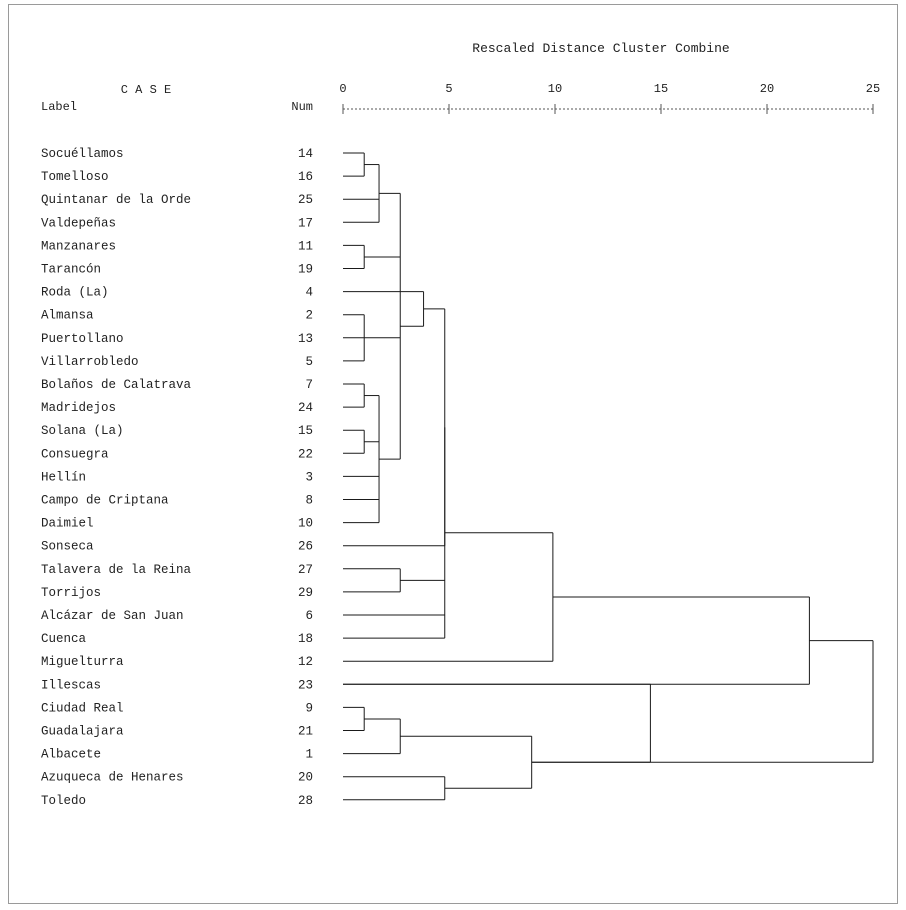 Image resolution: width=906 pixels, height=910 pixels. Describe the element at coordinates (309, 501) in the screenshot. I see `case-number: 8` at that location.